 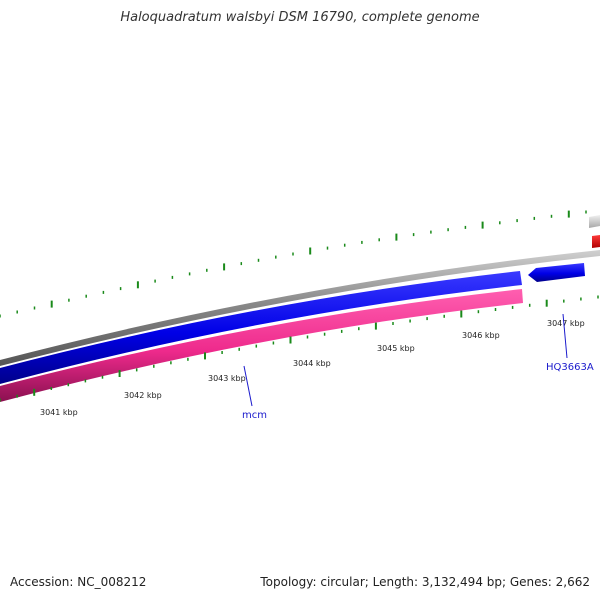 What do you see at coordinates (143, 395) in the screenshot?
I see `scale-label: 3042 kbp` at bounding box center [143, 395].